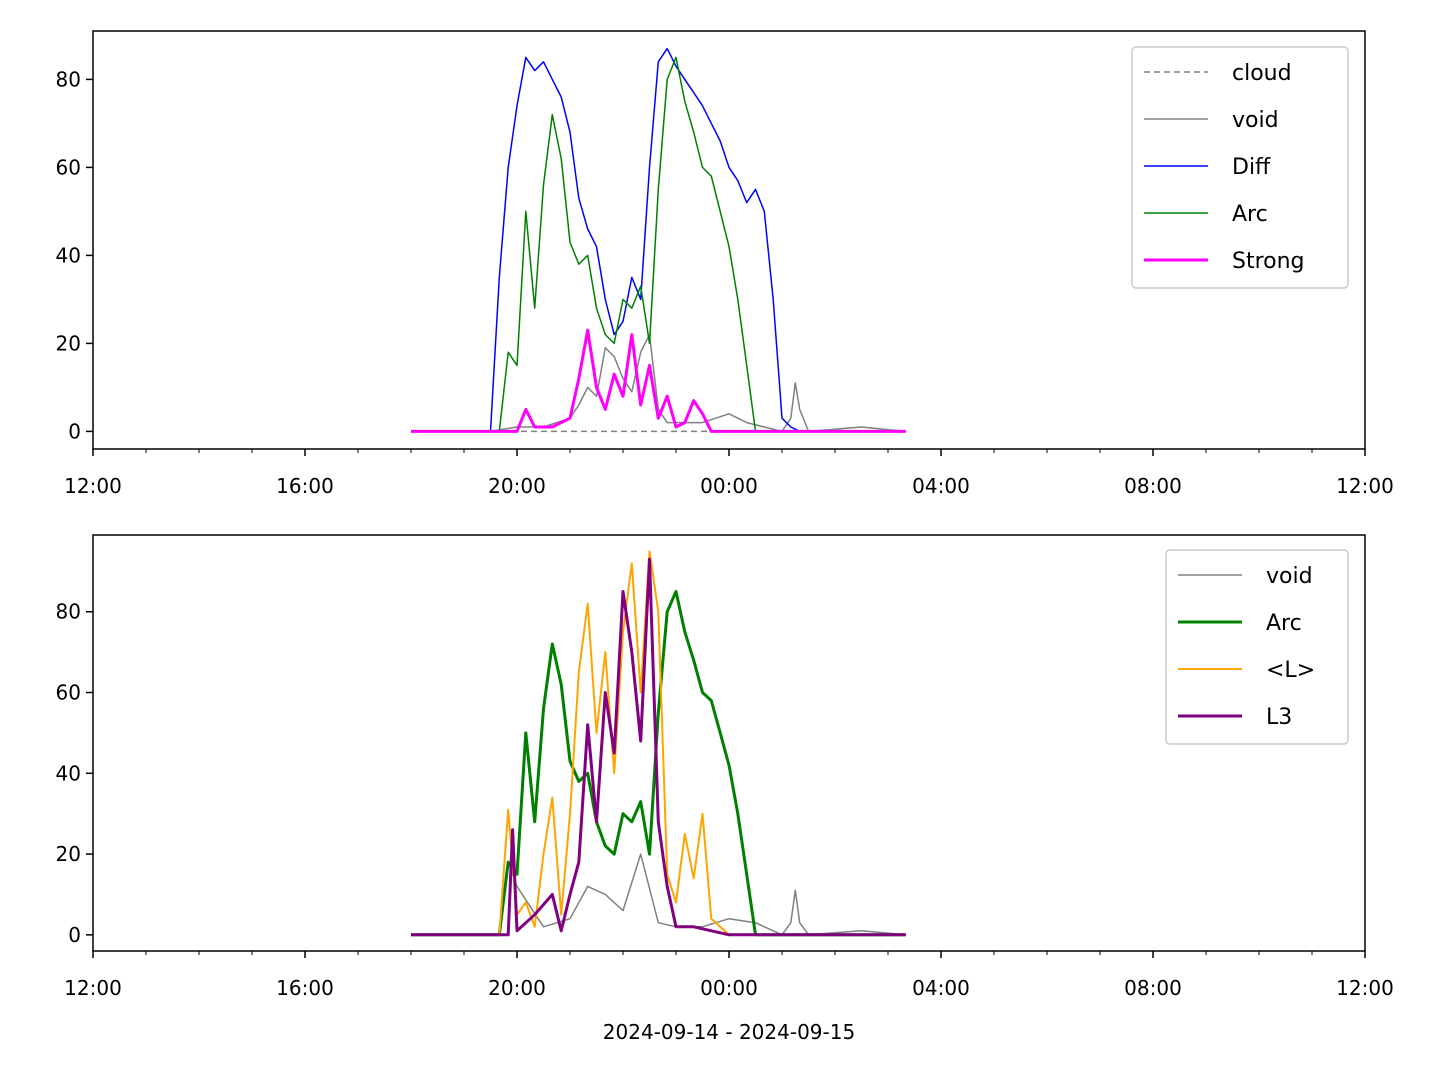  What do you see at coordinates (1279, 717) in the screenshot?
I see `legend-label: L3` at bounding box center [1279, 717].